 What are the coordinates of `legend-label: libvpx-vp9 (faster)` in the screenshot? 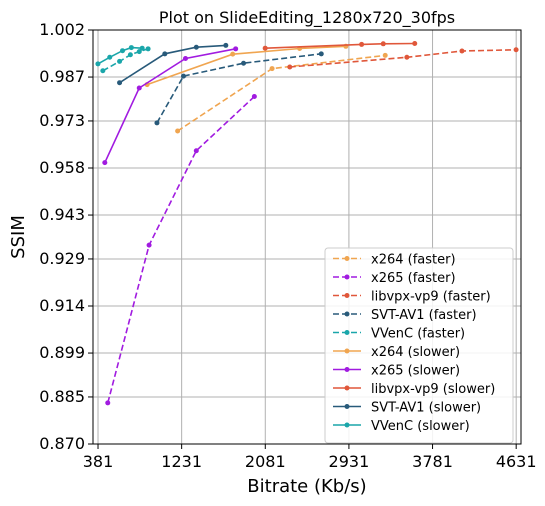 It's located at (431, 297).